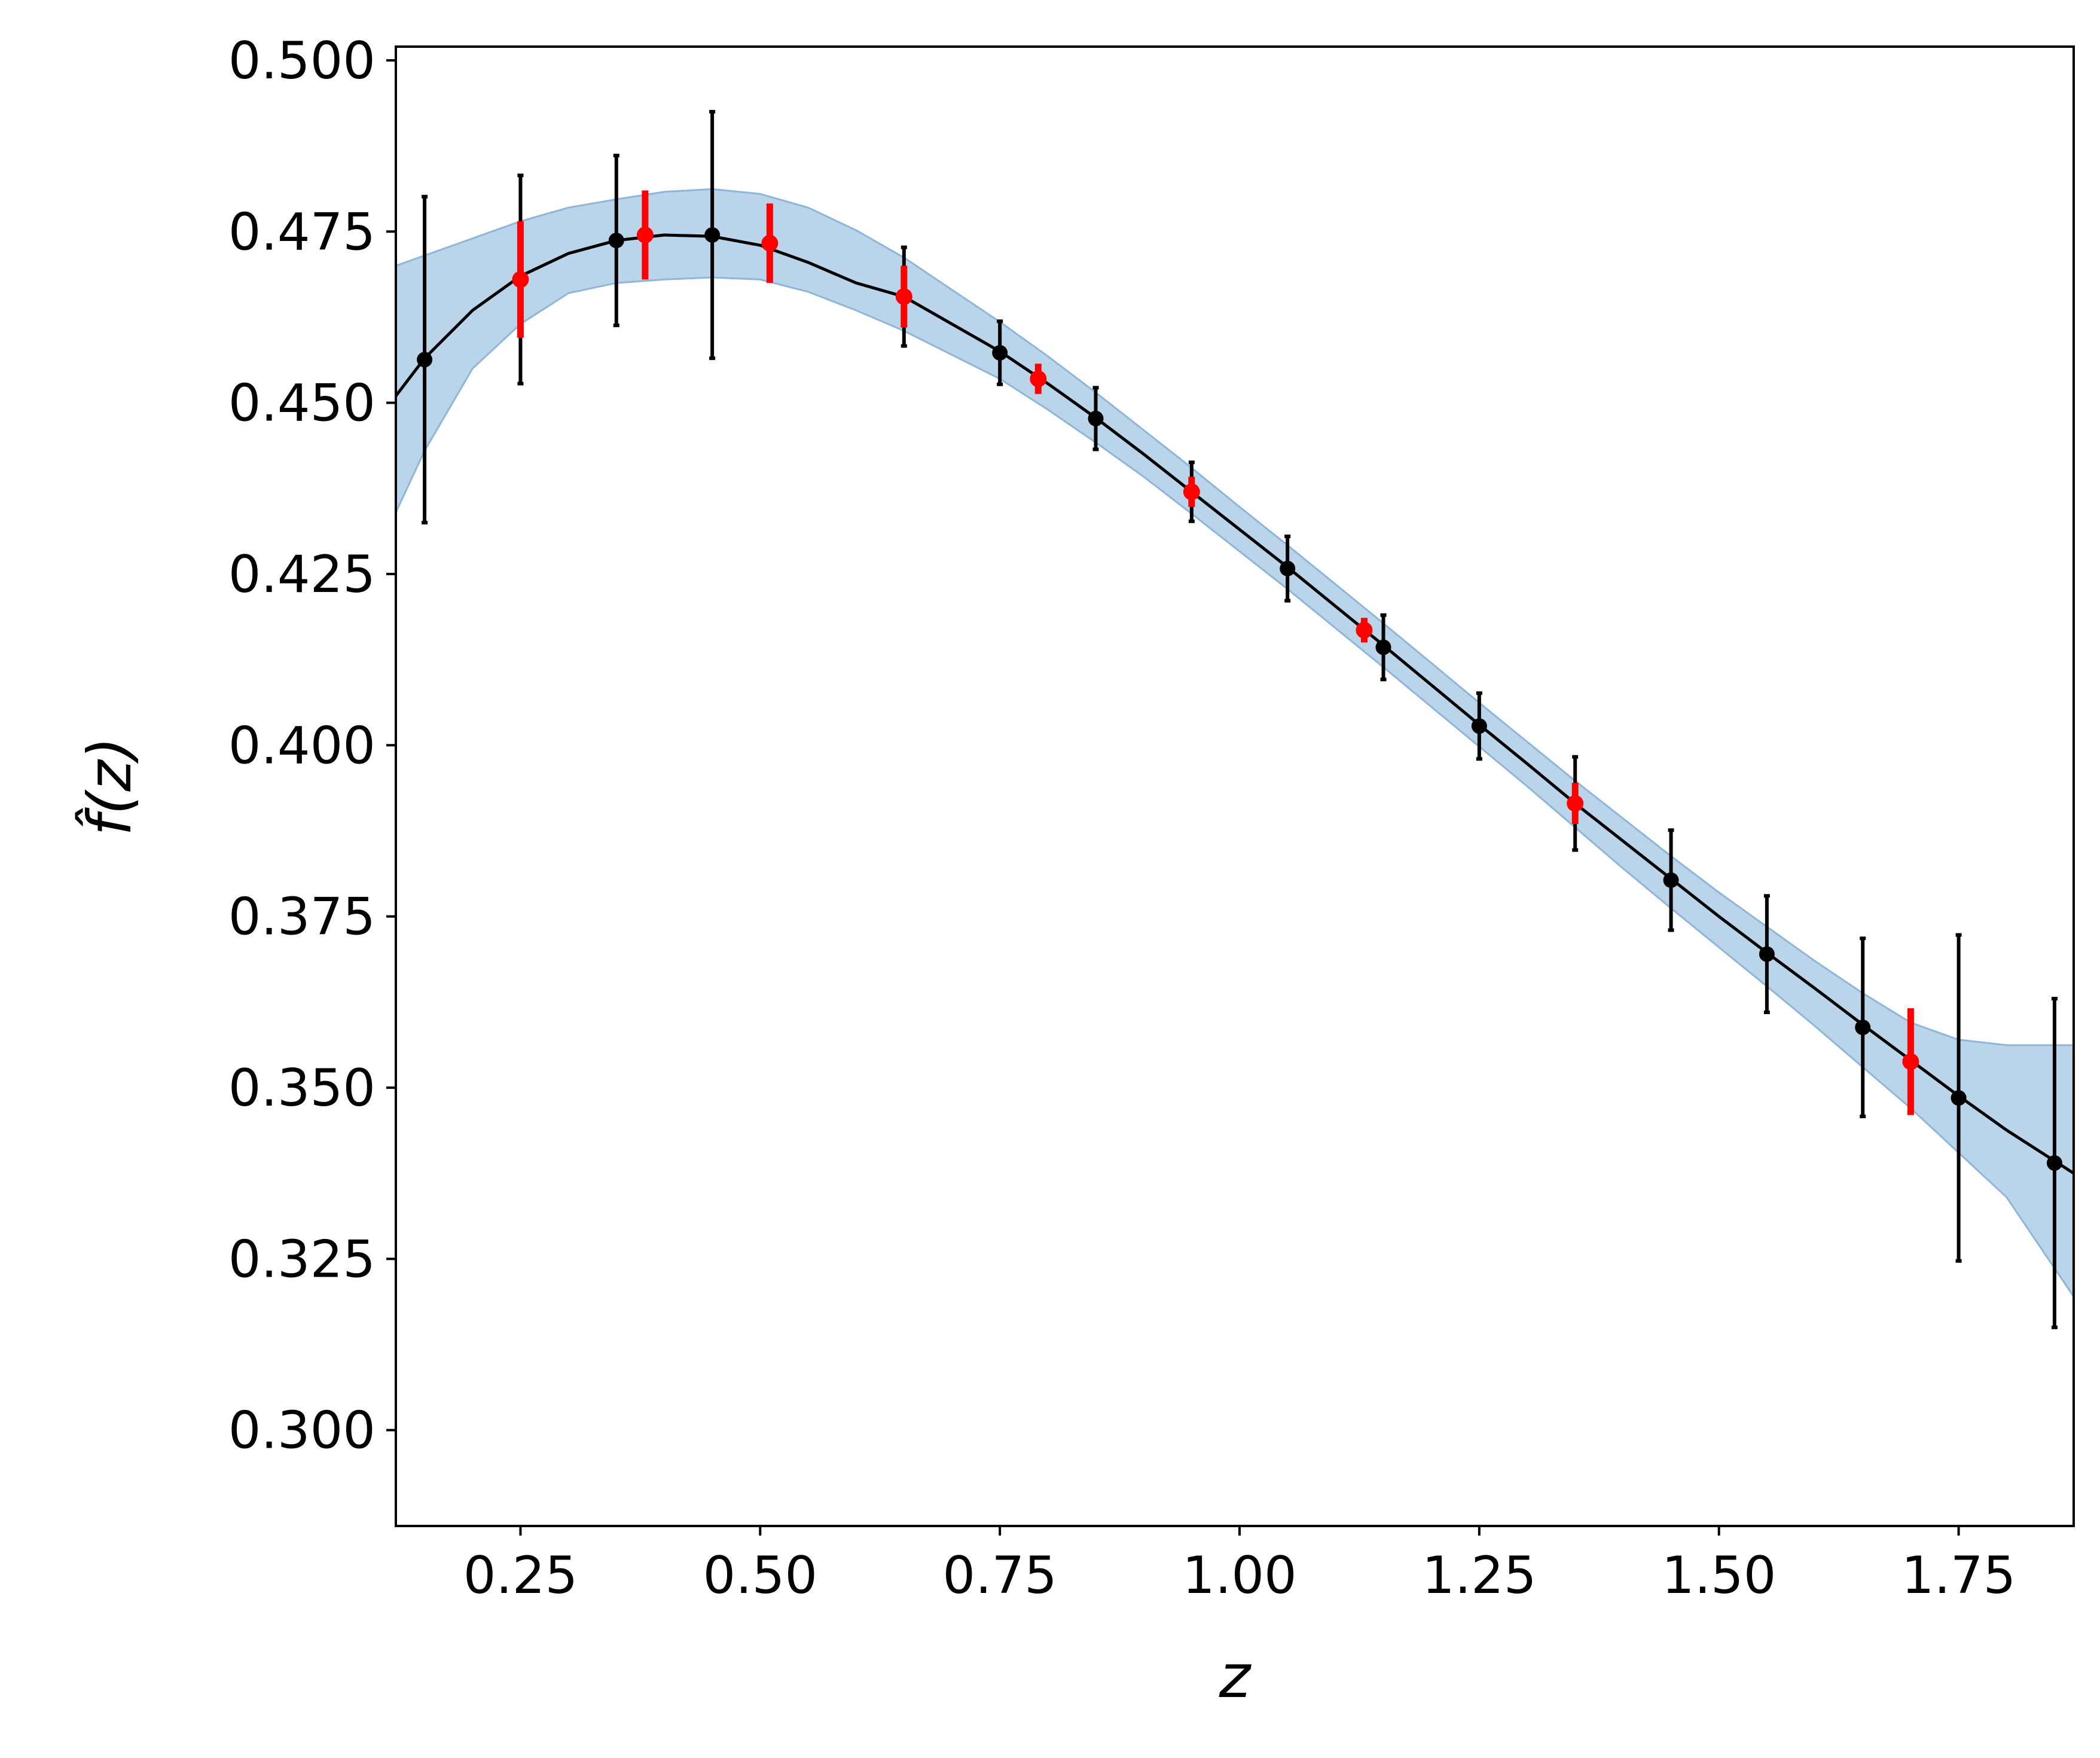 The width and height of the screenshot is (2100, 1758). I want to click on y-tick-label: 0.400, so click(302, 746).